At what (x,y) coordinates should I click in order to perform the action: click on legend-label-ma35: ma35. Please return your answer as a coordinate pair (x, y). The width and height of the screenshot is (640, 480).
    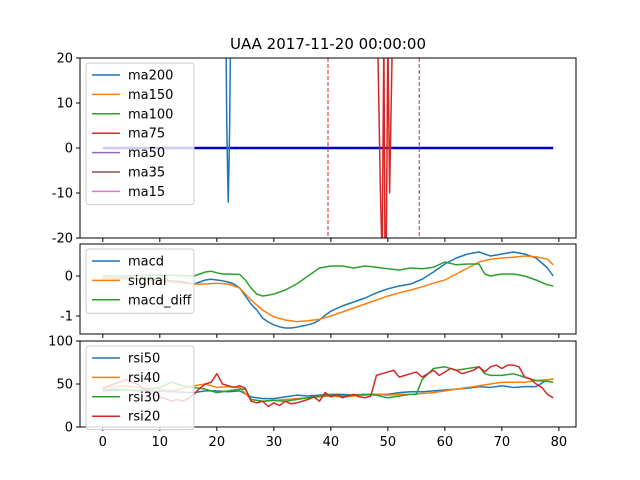
    Looking at the image, I should click on (146, 173).